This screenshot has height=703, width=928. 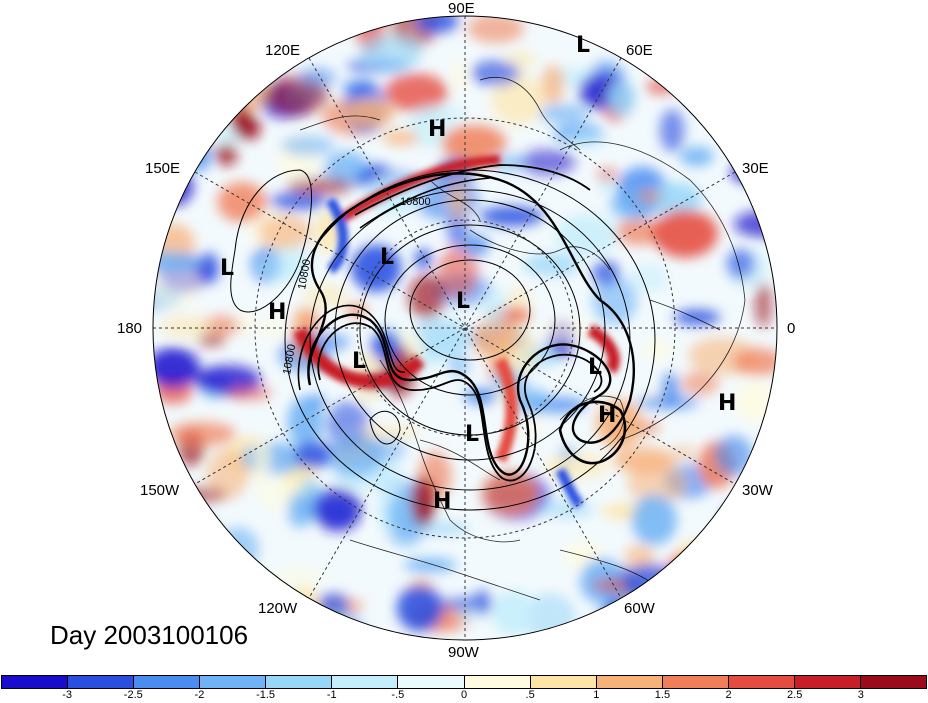 What do you see at coordinates (283, 50) in the screenshot?
I see `lon-label-120e: 120E` at bounding box center [283, 50].